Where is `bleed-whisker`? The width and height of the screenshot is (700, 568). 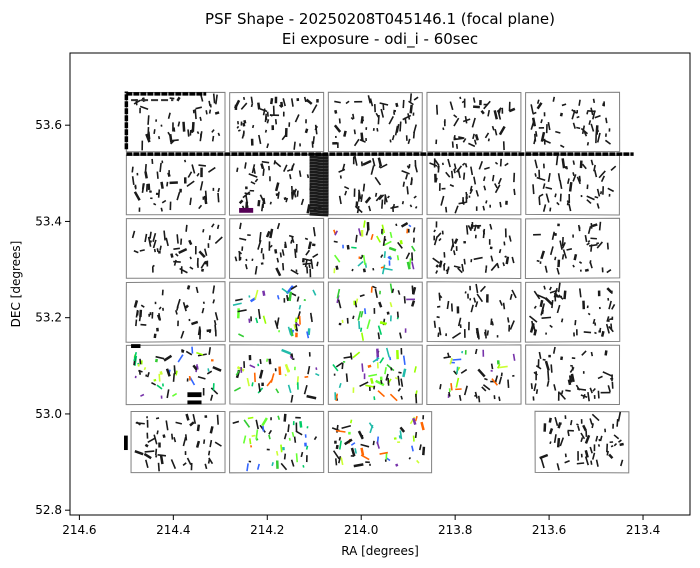
bleed-whisker is located at coordinates (319, 157).